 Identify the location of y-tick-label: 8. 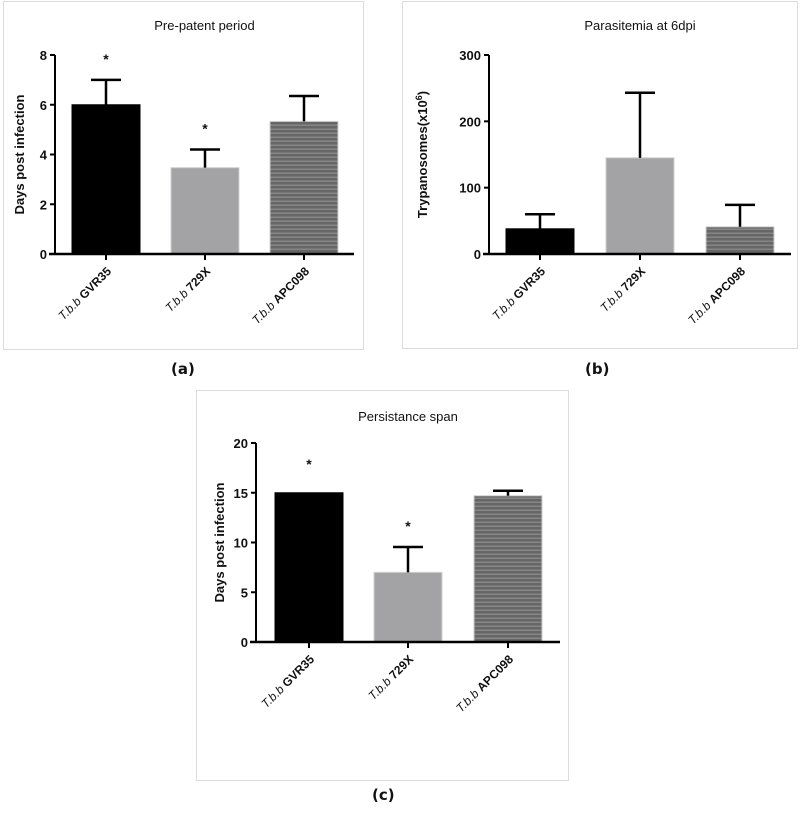
(43, 55).